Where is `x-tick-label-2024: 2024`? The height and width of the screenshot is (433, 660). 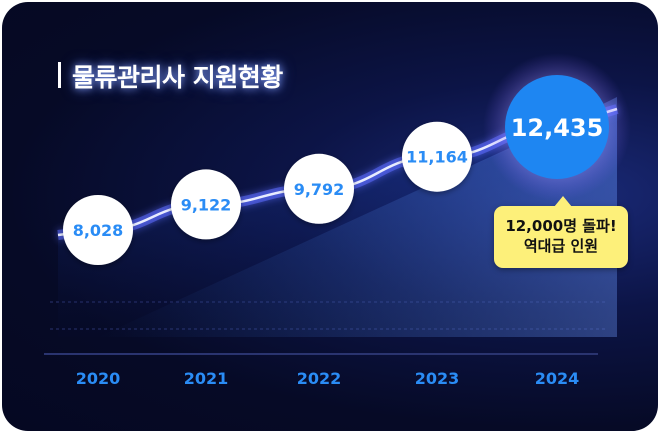
x-tick-label-2024: 2024 is located at coordinates (557, 378).